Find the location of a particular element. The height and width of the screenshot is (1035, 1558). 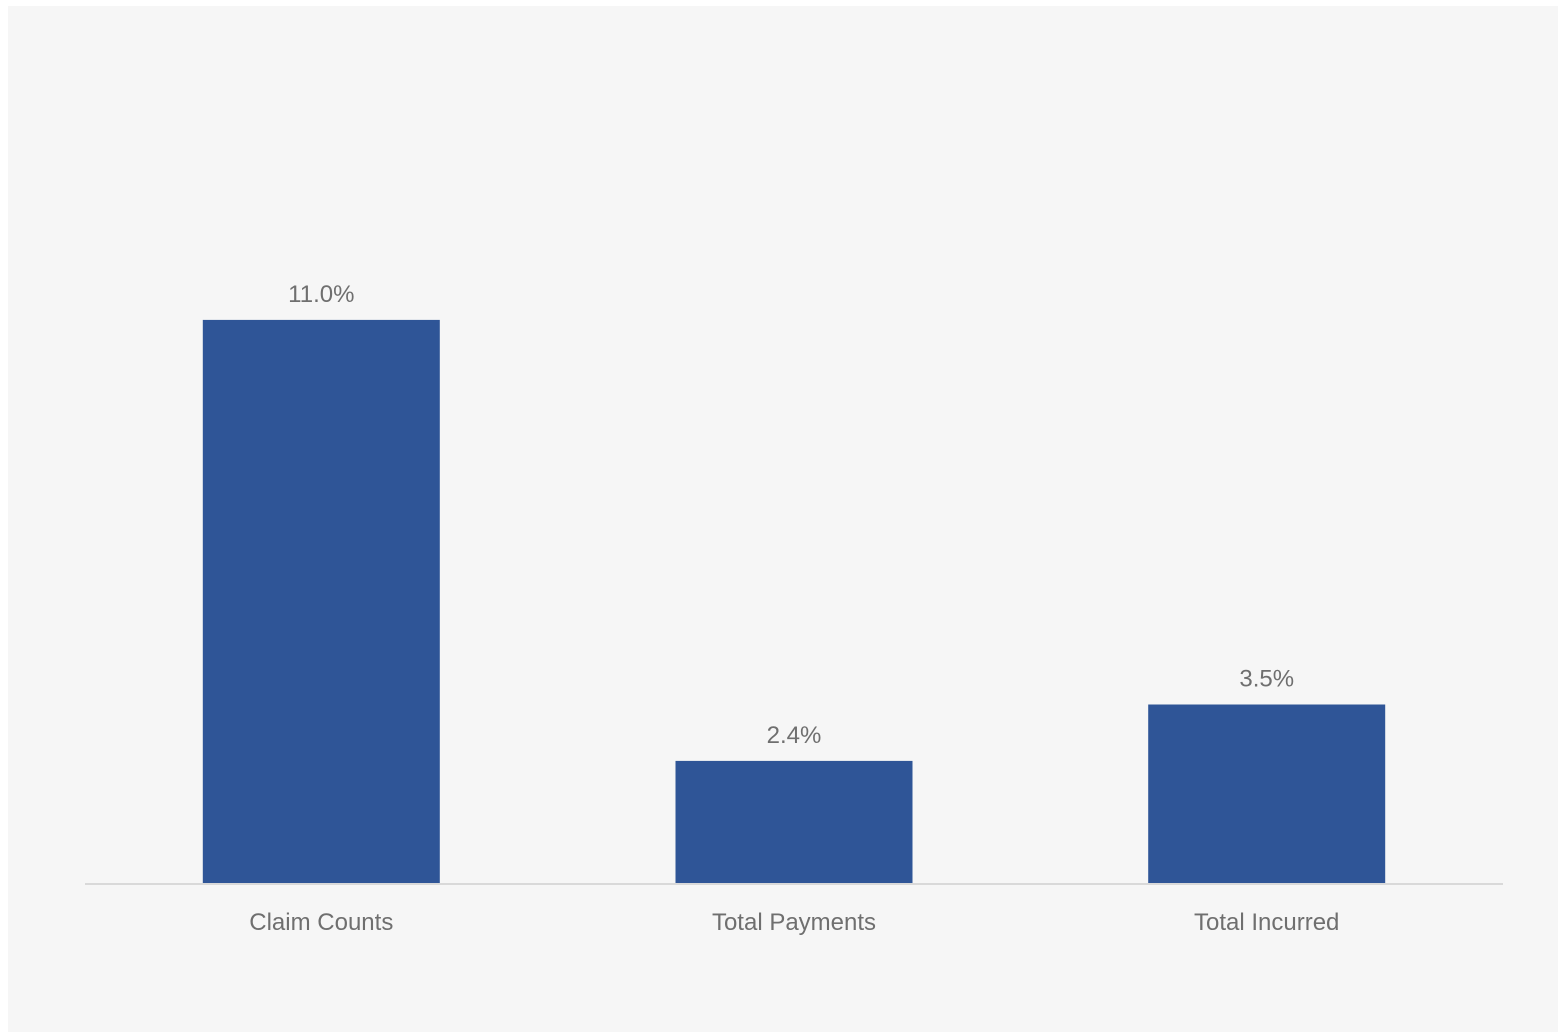

category-label-total-payments: Total Payments is located at coordinates (794, 922).